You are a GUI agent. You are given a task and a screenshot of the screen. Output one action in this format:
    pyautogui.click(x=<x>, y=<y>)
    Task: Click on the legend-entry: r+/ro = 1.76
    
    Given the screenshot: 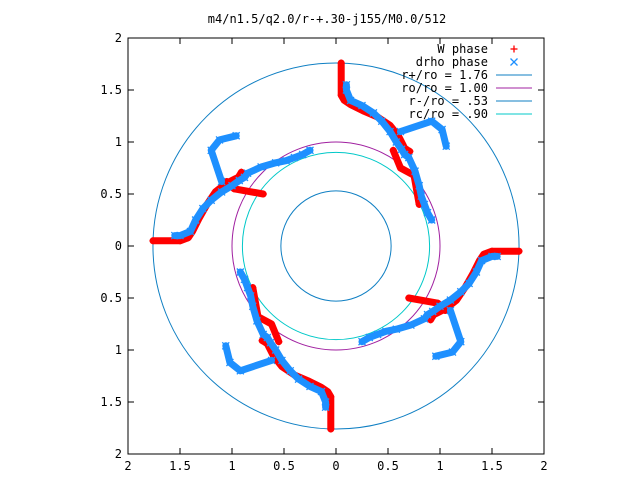 What is the action you would take?
    pyautogui.click(x=466, y=75)
    